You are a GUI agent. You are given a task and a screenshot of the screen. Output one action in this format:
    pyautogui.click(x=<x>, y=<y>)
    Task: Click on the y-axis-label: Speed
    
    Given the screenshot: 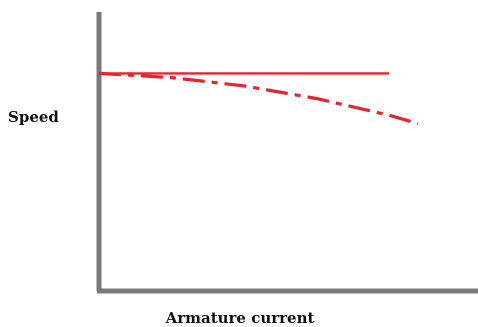 What is the action you would take?
    pyautogui.click(x=33, y=117)
    